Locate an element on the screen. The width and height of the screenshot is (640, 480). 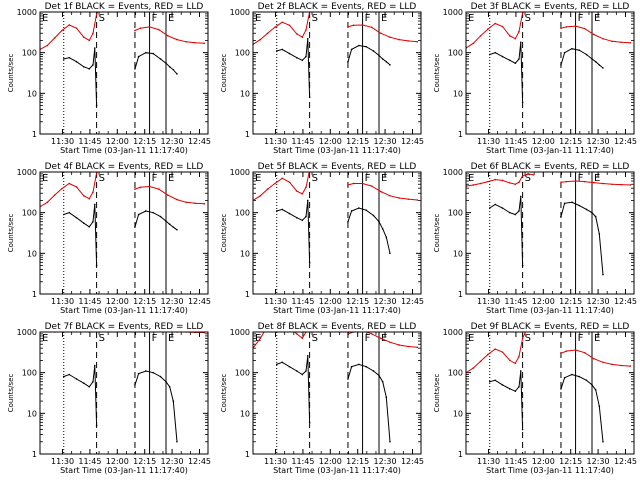
x-tick-label: 11:45 is located at coordinates (515, 461).